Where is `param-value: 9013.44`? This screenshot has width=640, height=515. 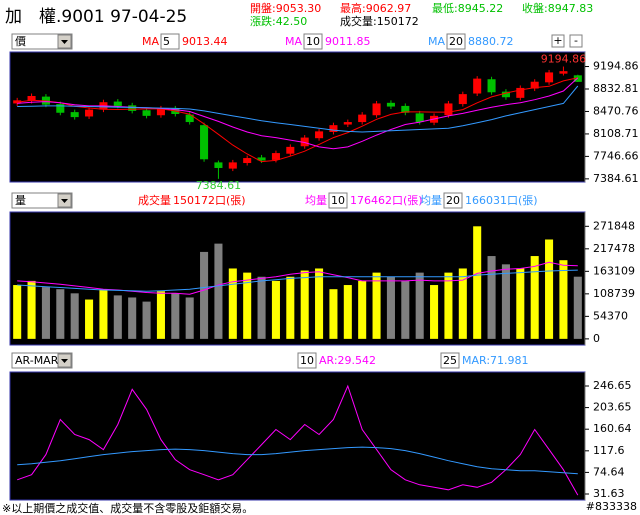
param-value: 9013.44 is located at coordinates (205, 41).